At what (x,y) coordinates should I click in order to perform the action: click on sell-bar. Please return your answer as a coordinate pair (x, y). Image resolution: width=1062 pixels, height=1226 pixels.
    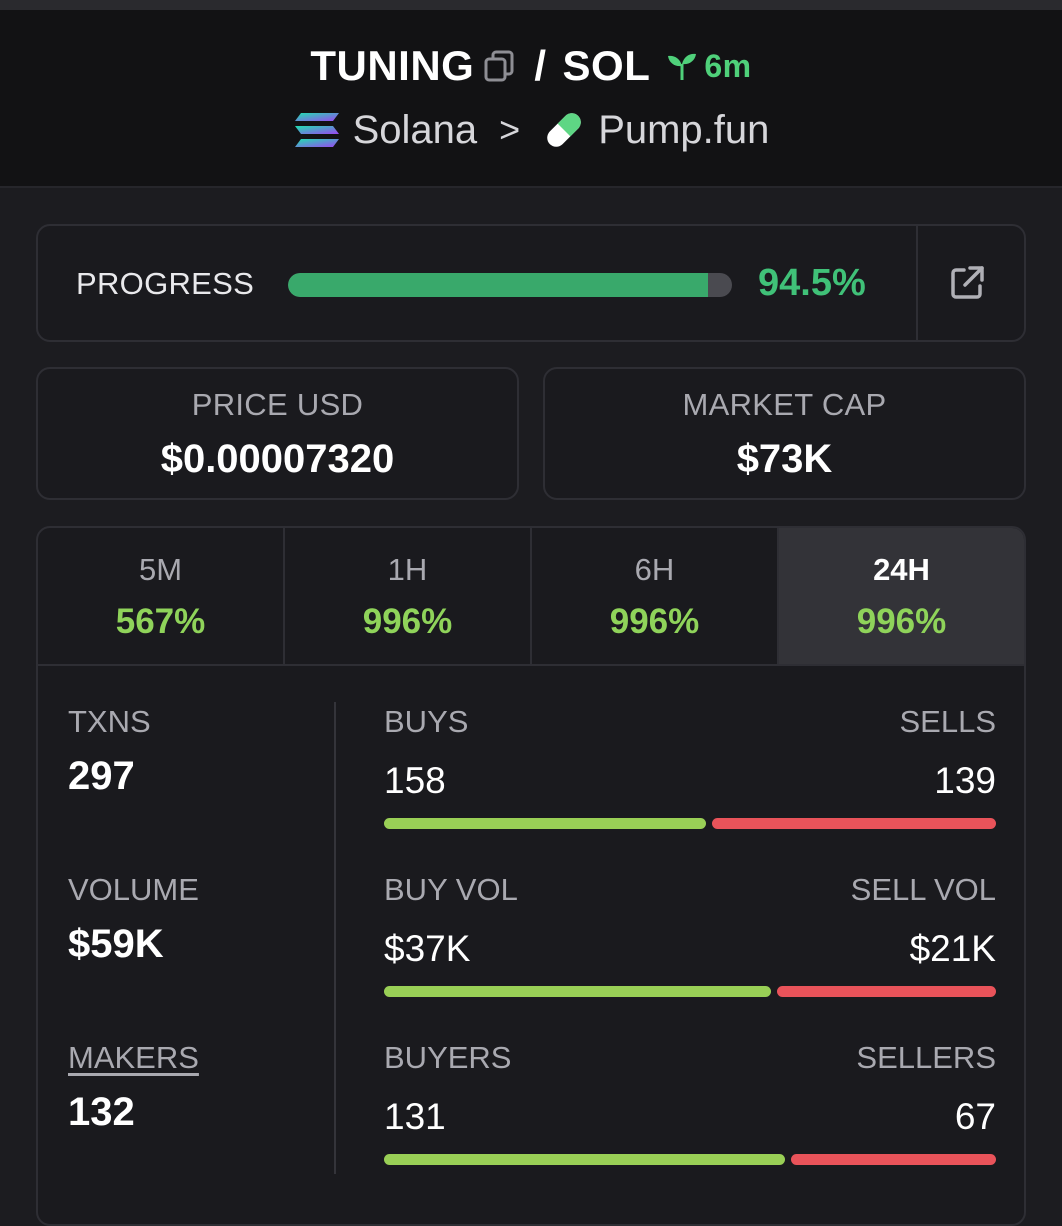
    Looking at the image, I should click on (854, 823).